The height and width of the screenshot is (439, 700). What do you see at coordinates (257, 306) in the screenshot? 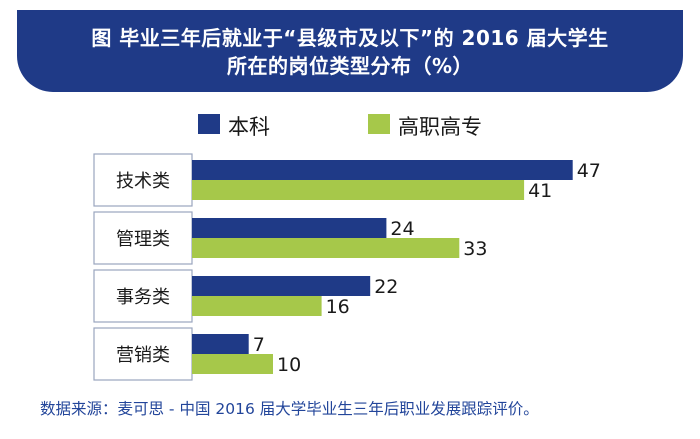
I see `bar-series-2-事务类` at bounding box center [257, 306].